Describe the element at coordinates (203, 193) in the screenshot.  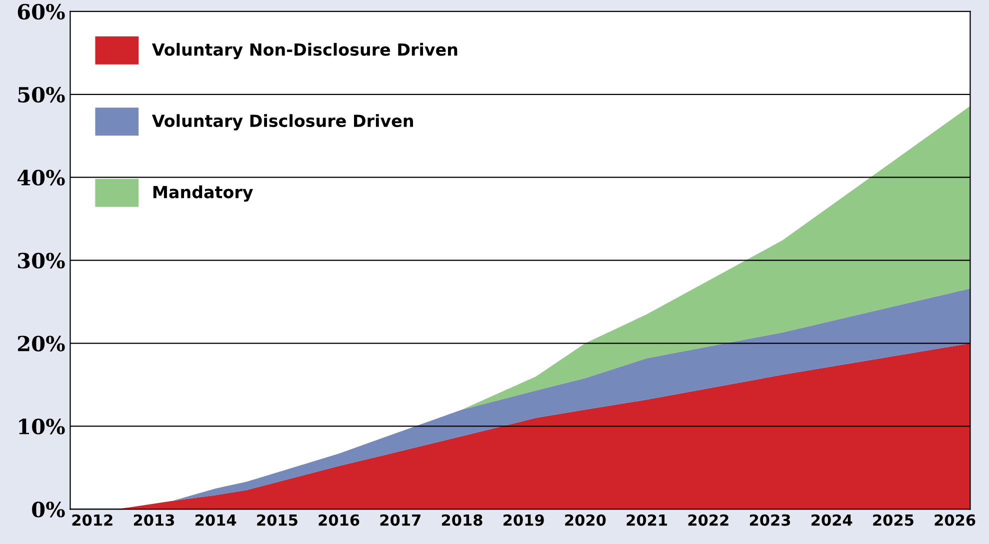
I see `legend-label: Mandatory` at that location.